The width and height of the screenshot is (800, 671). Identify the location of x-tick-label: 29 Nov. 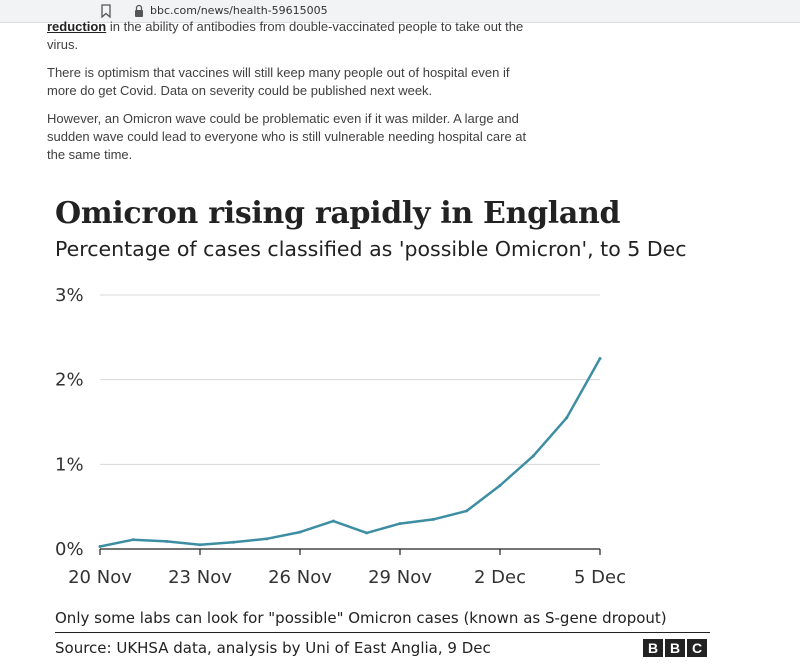
(400, 577).